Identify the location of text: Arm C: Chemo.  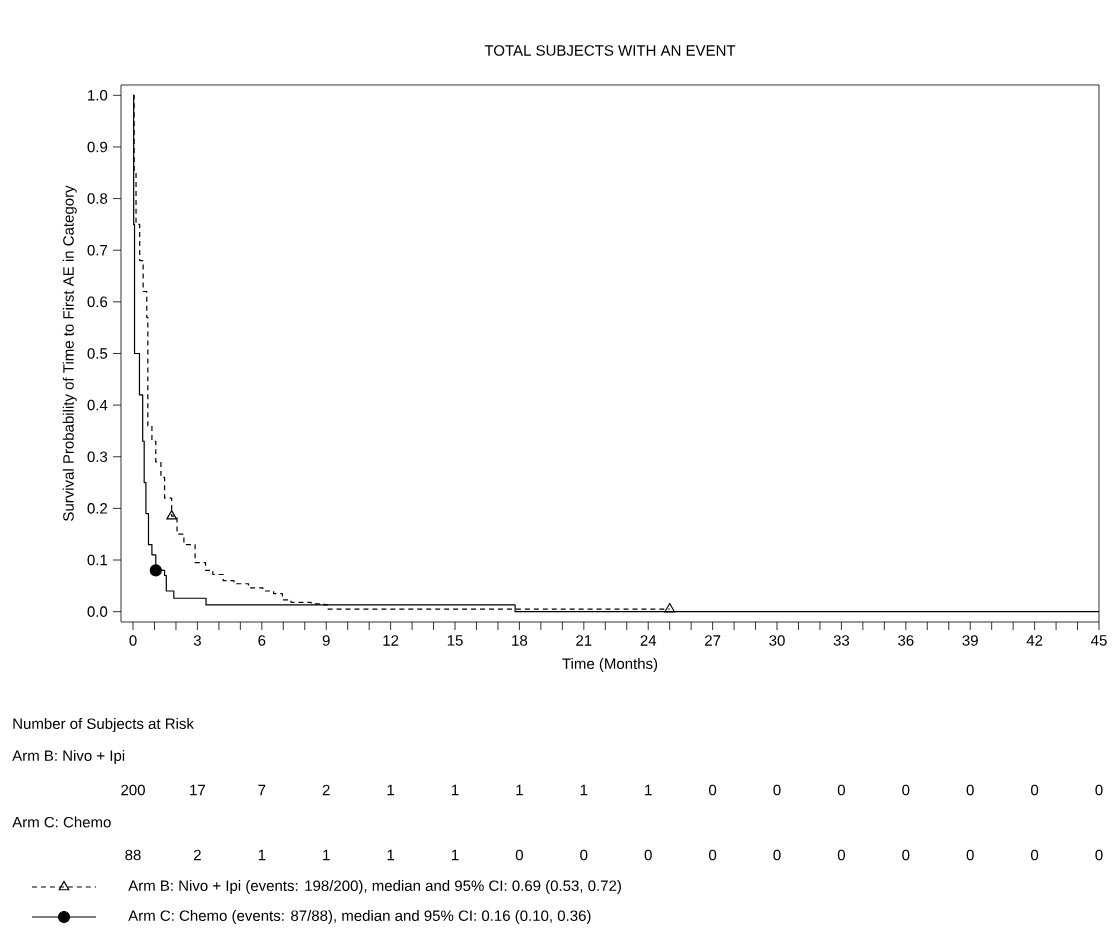
(61, 822).